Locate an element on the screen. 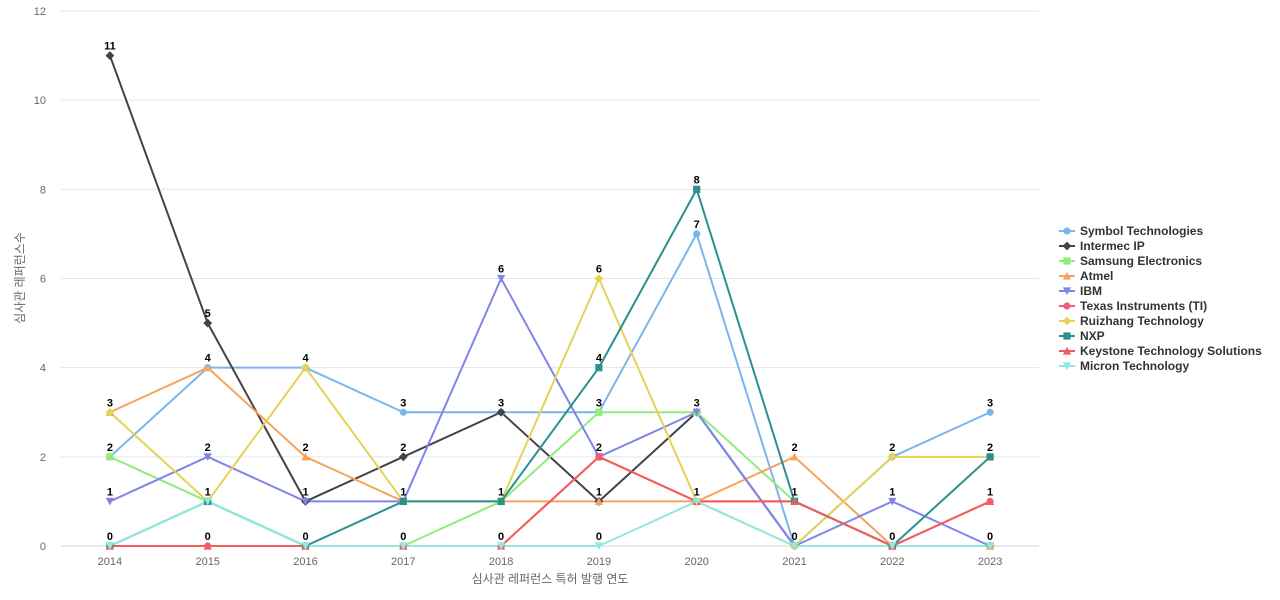  legend-item: Intermec IP is located at coordinates (1102, 246).